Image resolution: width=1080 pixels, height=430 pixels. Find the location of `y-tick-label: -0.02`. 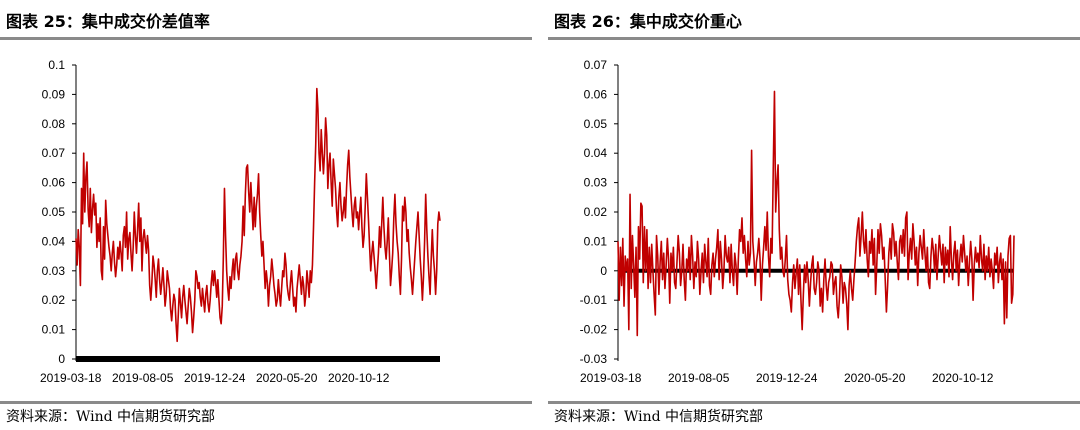

y-tick-label: -0.02 is located at coordinates (594, 330).